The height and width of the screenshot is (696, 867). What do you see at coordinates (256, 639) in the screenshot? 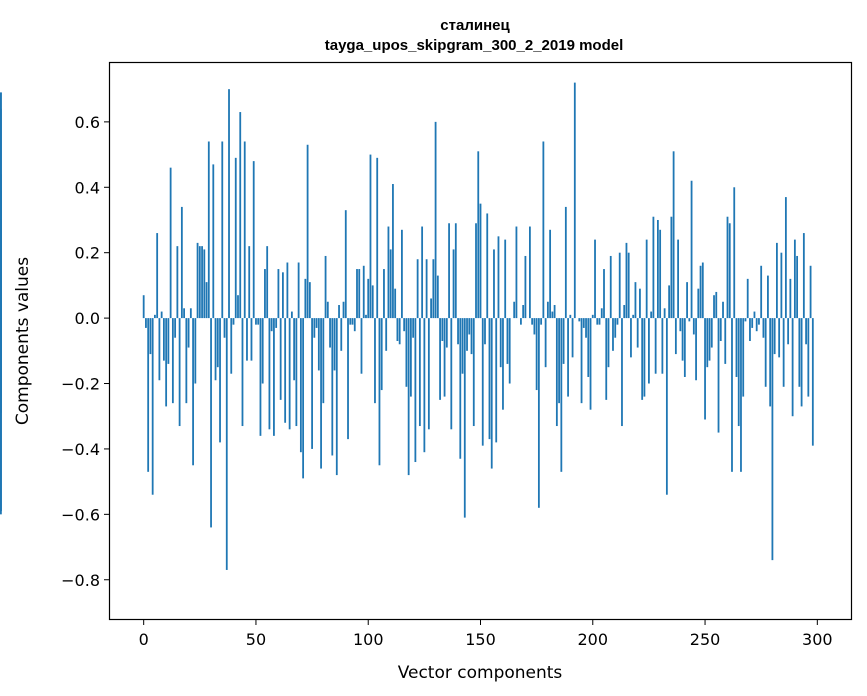
I see `x-tick-label: 50` at bounding box center [256, 639].